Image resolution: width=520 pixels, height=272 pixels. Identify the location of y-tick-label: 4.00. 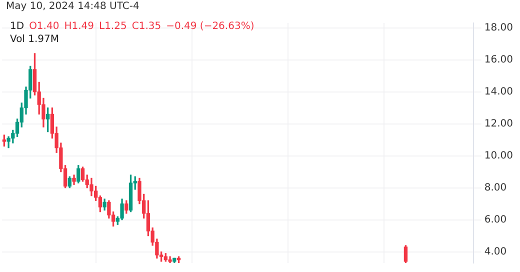
(495, 252).